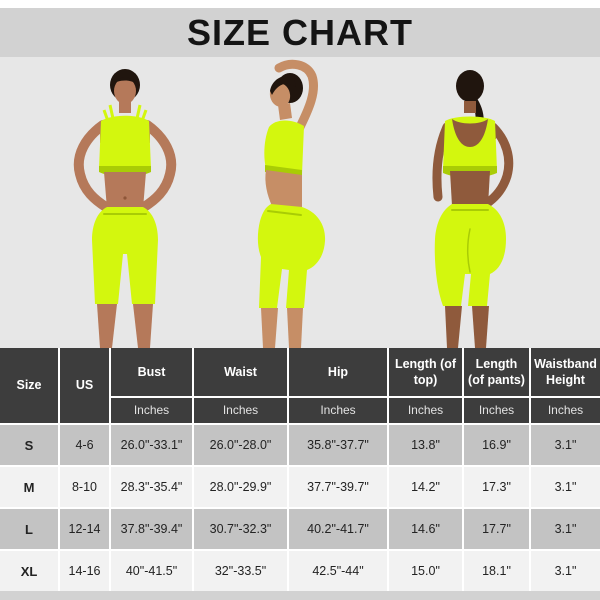 Image resolution: width=600 pixels, height=600 pixels. I want to click on arm-left, so click(92, 166).